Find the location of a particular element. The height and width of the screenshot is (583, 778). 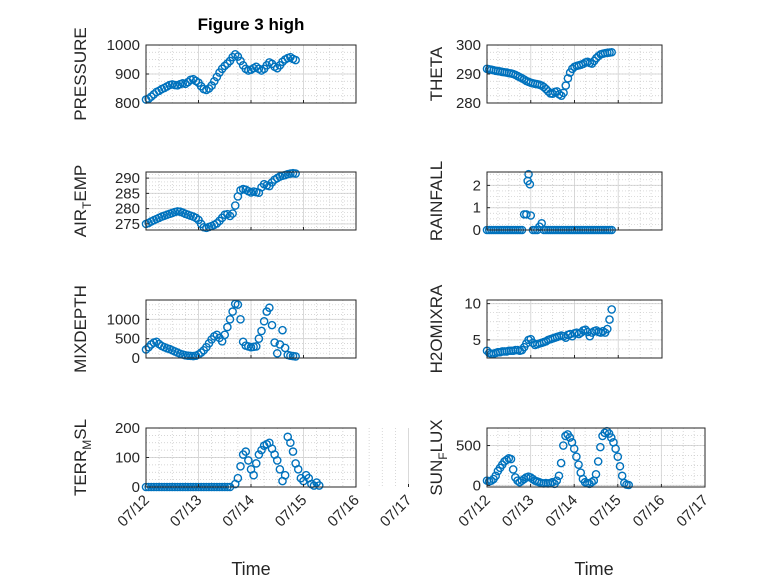

y-axis-label-tail: LUX is located at coordinates (436, 435).